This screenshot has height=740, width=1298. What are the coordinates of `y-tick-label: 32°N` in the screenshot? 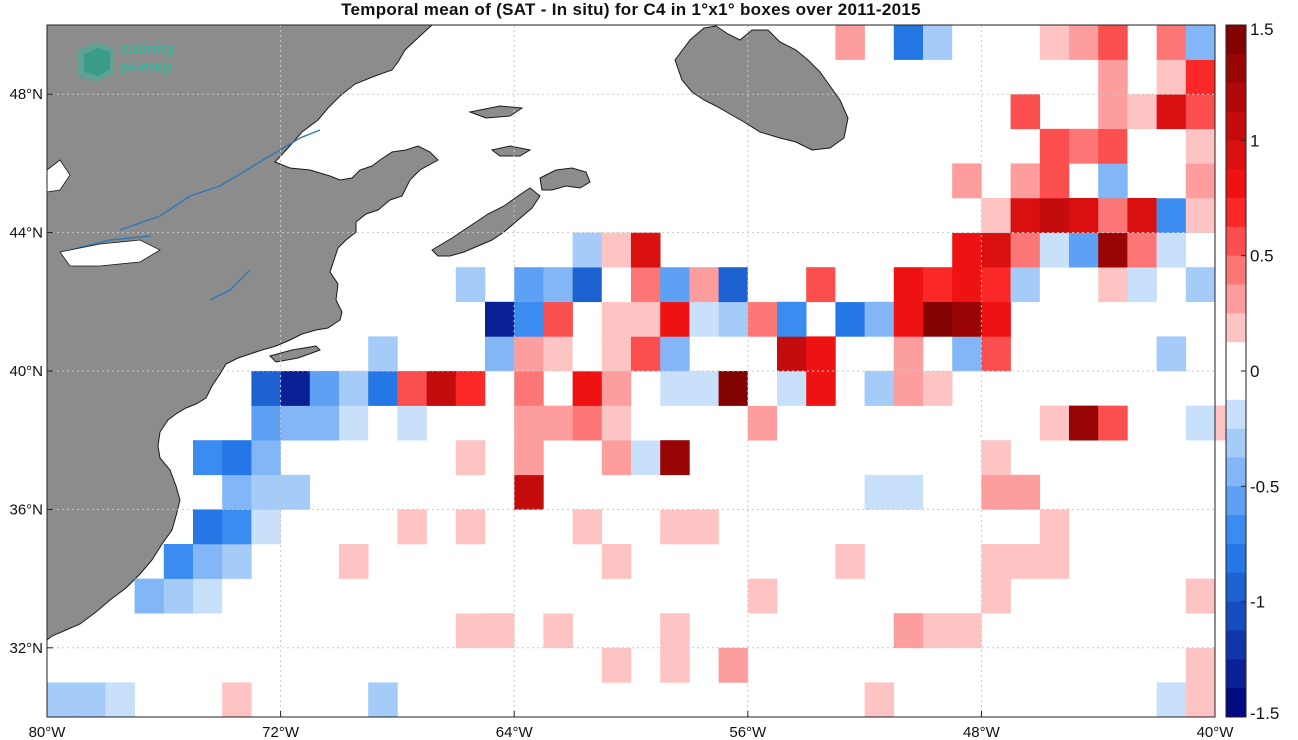 It's located at (26, 648).